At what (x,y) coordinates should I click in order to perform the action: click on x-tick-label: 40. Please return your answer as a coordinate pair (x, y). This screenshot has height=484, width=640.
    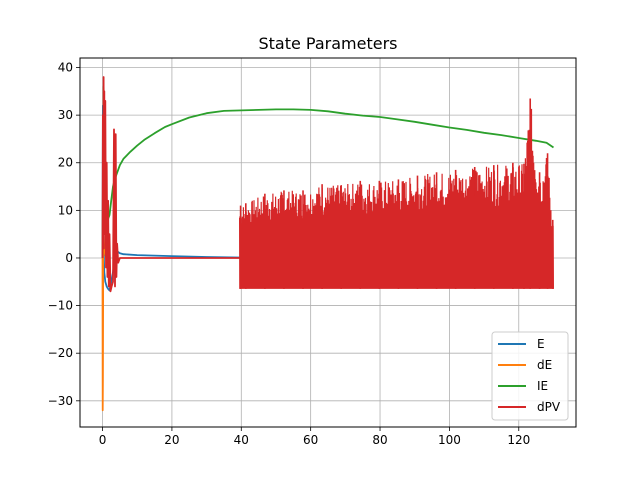
    Looking at the image, I should click on (241, 440).